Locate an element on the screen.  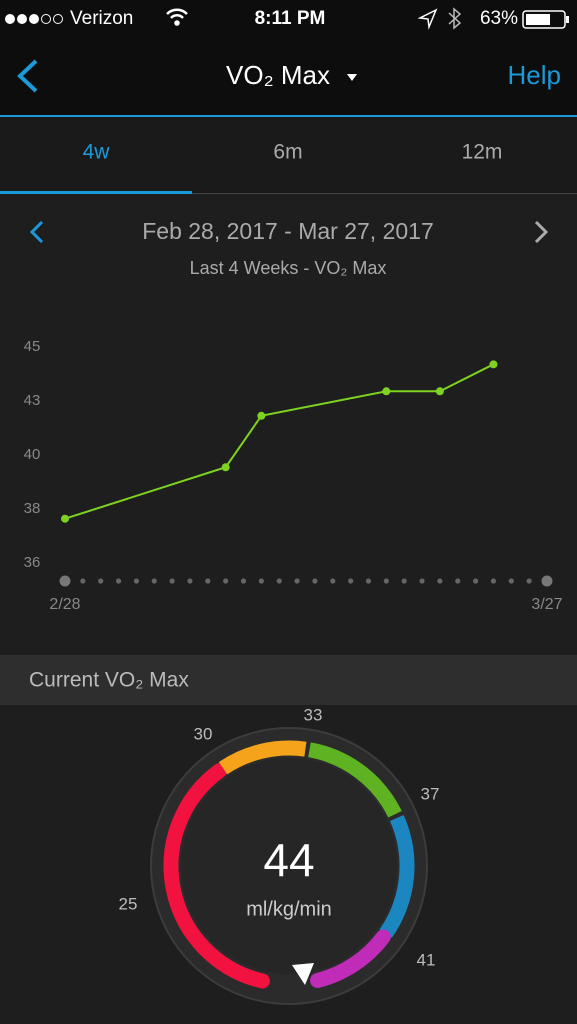
y-tick-label: 45 is located at coordinates (32, 346).